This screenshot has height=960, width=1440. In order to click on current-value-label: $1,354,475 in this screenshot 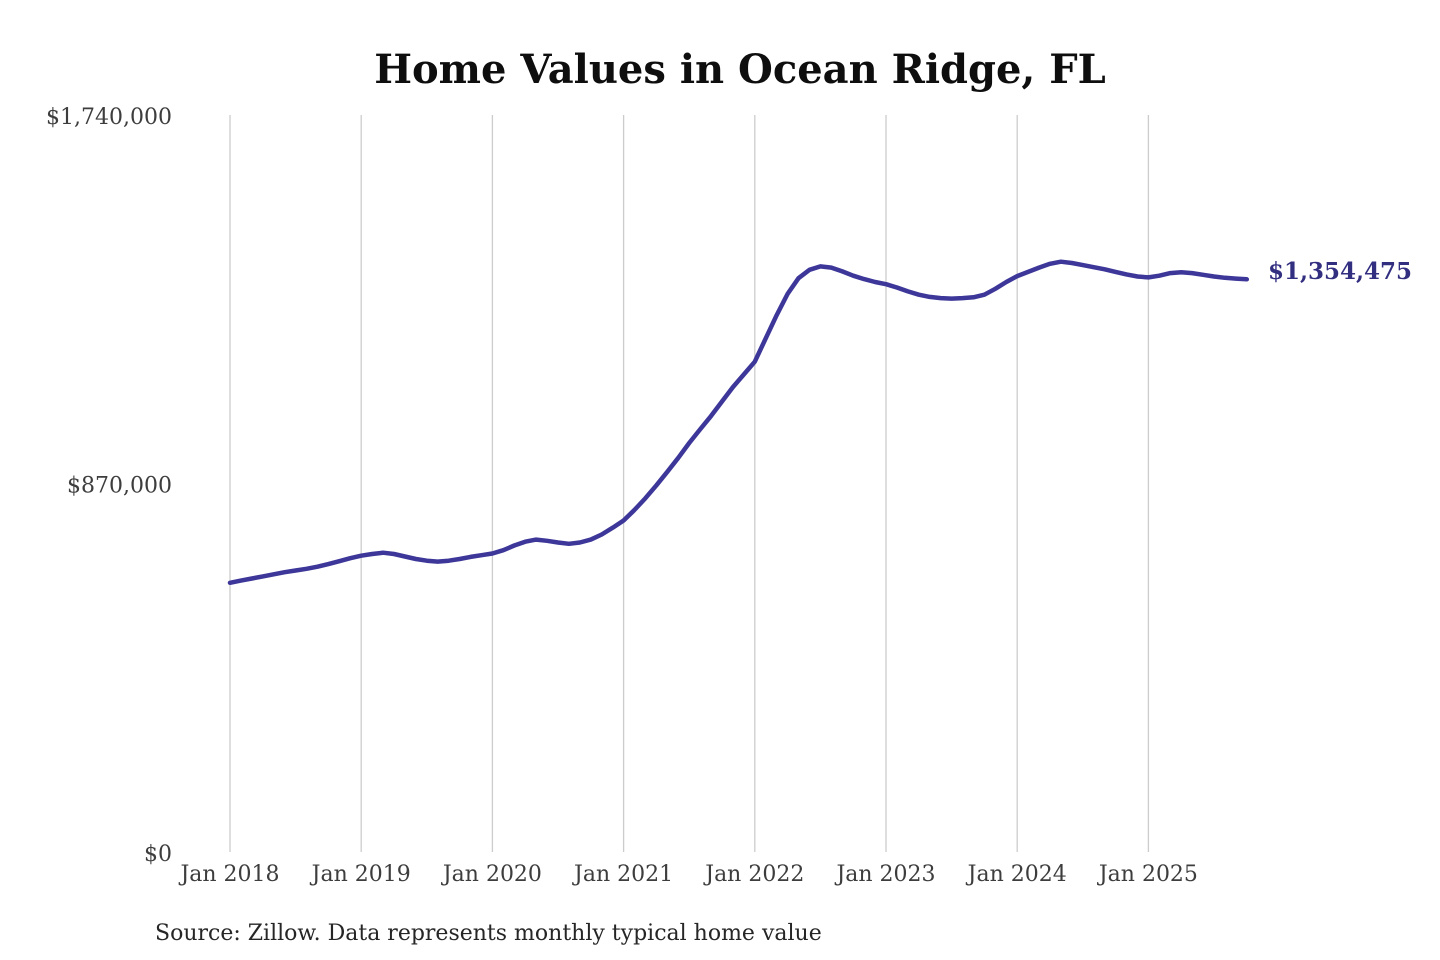, I will do `click(1340, 271)`.